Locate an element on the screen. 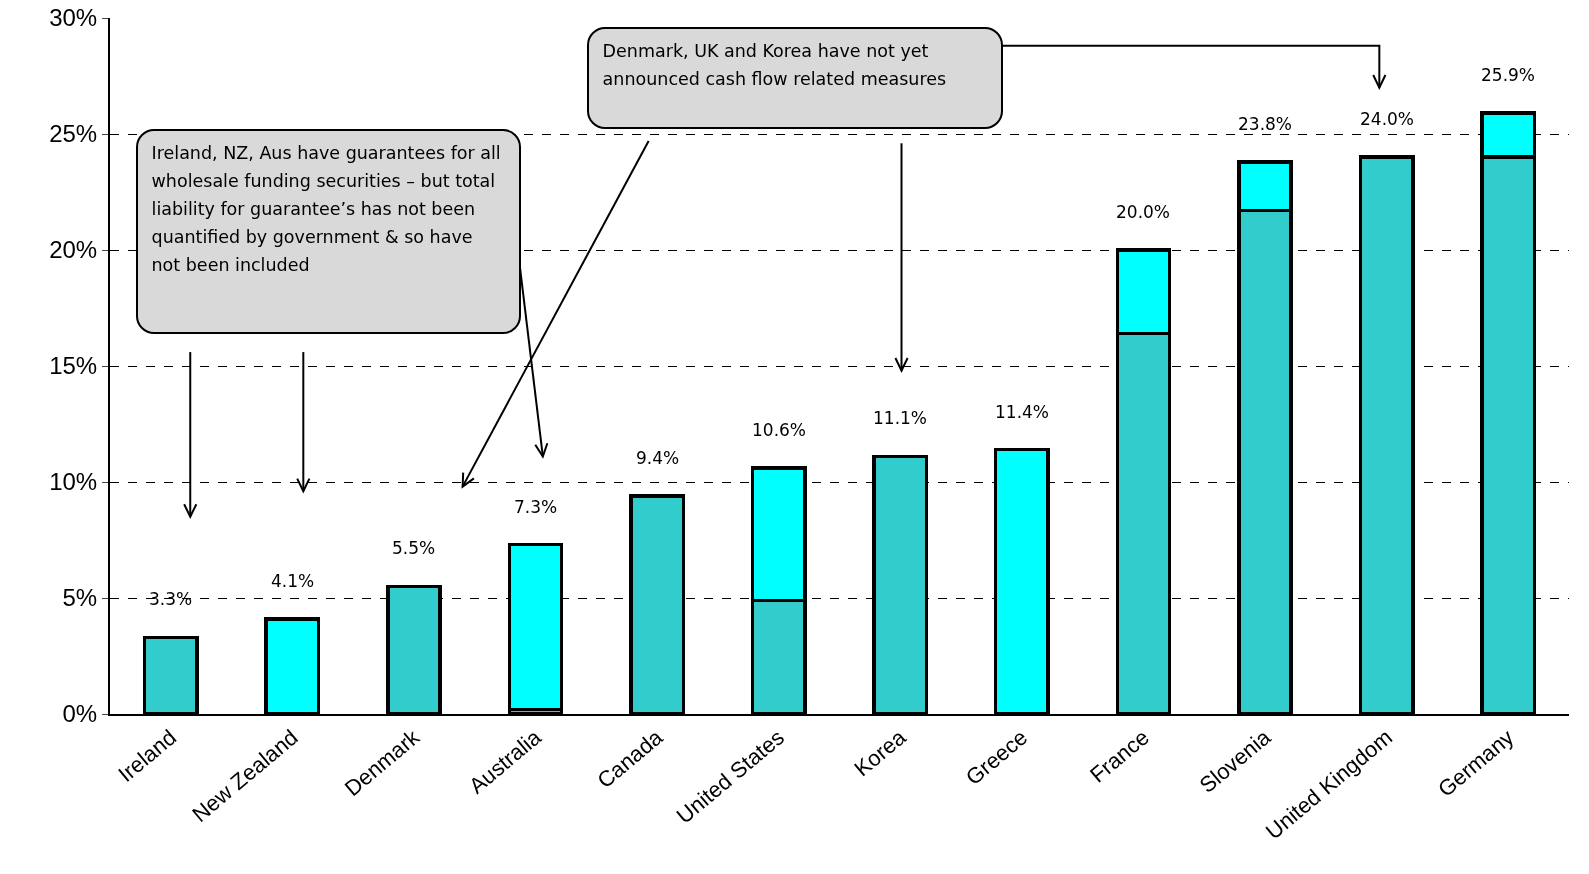 This screenshot has height=874, width=1589. y-tick-label: 0% is located at coordinates (80, 714).